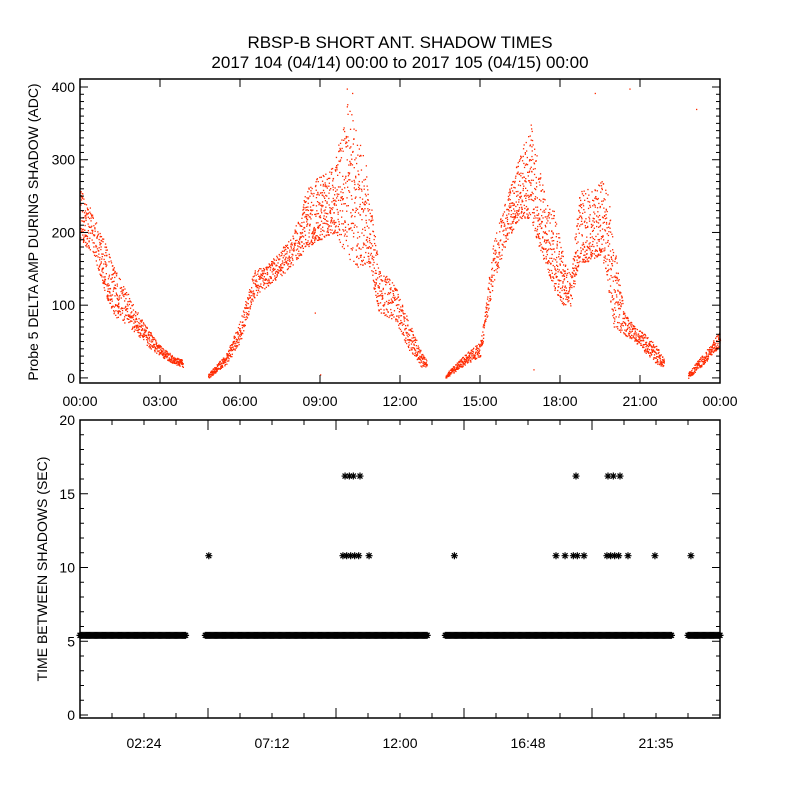 The image size is (800, 800). What do you see at coordinates (71, 378) in the screenshot?
I see `y-tick-label: 0` at bounding box center [71, 378].